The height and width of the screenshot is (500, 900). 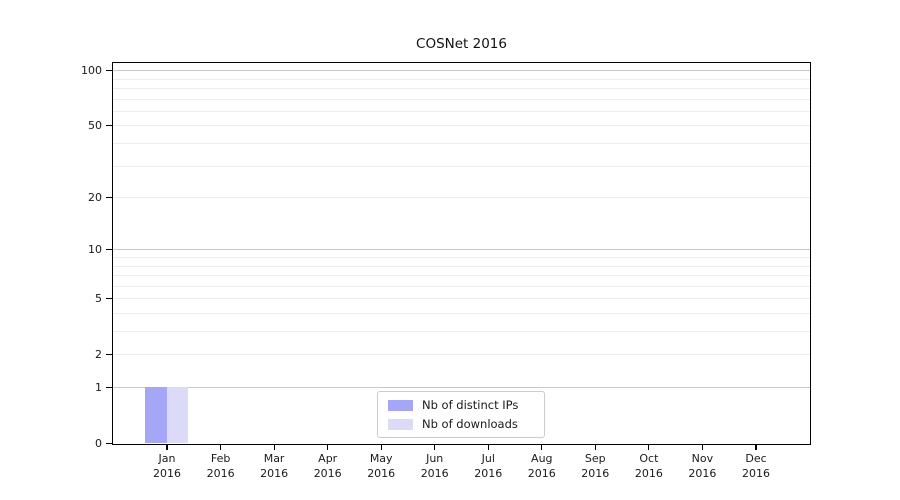 I want to click on x-axis-tick-label: Apr 2016, so click(x=327, y=466).